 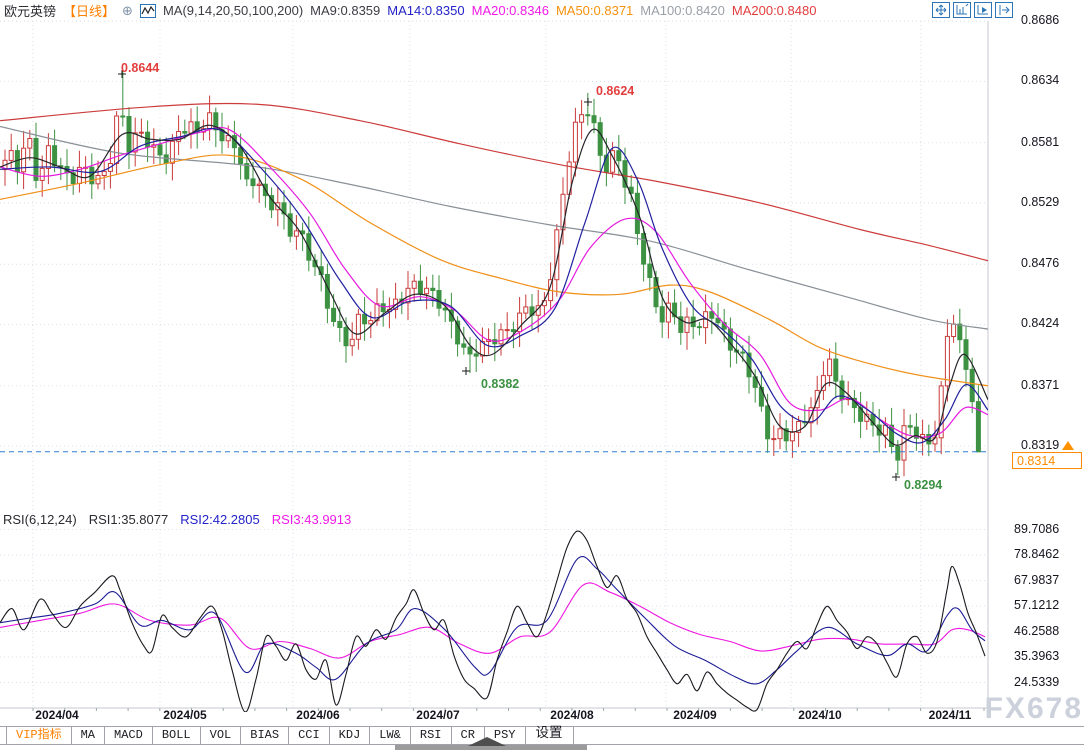 I want to click on ma9-value: MA9:0.8359, so click(x=345, y=10).